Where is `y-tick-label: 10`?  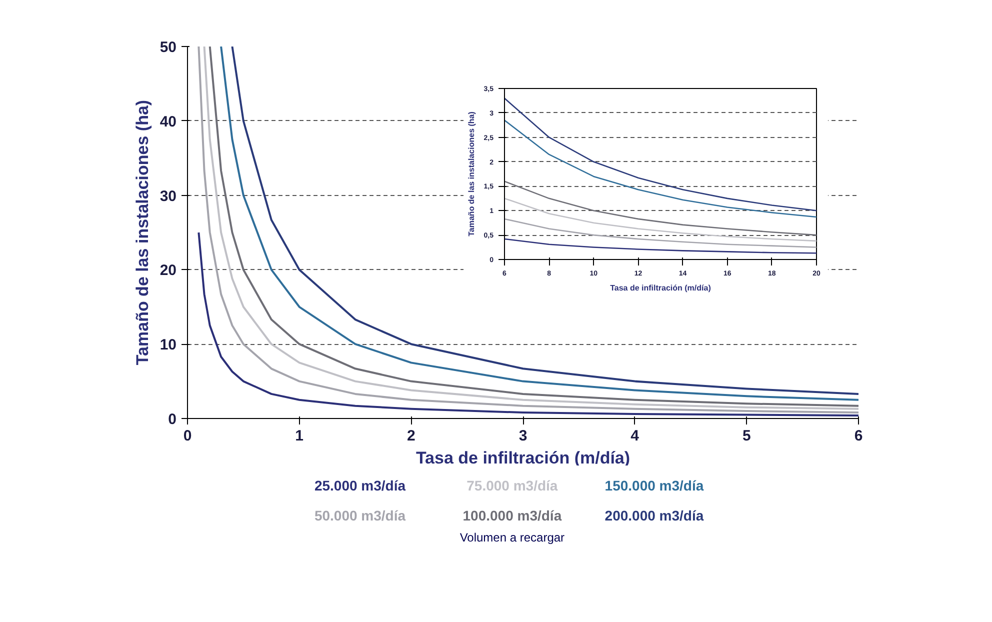
y-tick-label: 10 is located at coordinates (168, 345).